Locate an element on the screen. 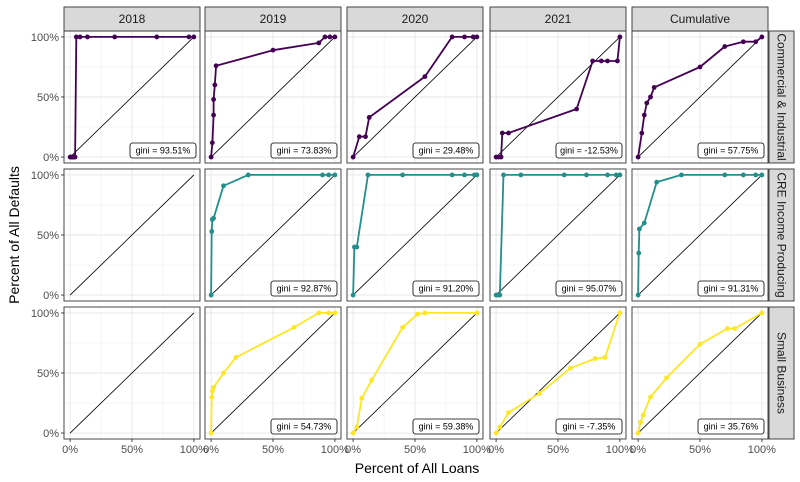  gini-label-commercial-industrial-2021: gini = -12.53% is located at coordinates (589, 151).